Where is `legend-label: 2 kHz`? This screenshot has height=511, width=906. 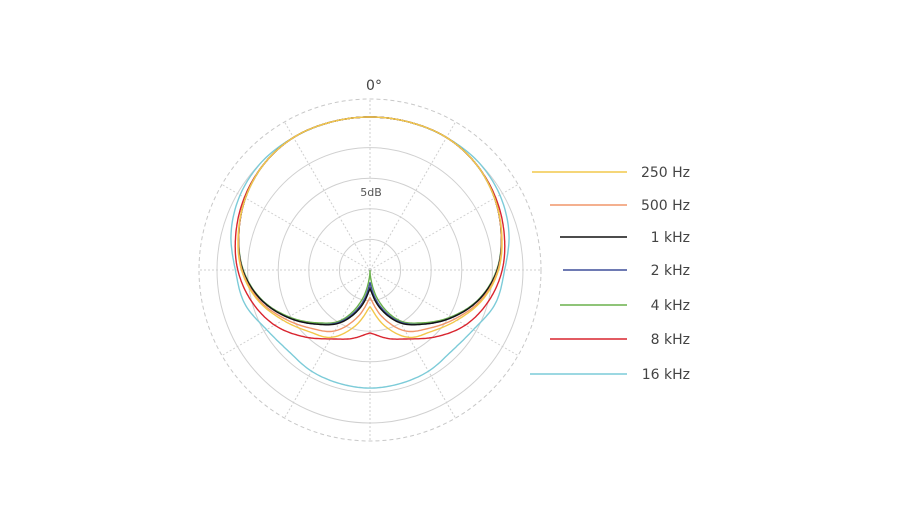 legend-label: 2 kHz is located at coordinates (670, 271).